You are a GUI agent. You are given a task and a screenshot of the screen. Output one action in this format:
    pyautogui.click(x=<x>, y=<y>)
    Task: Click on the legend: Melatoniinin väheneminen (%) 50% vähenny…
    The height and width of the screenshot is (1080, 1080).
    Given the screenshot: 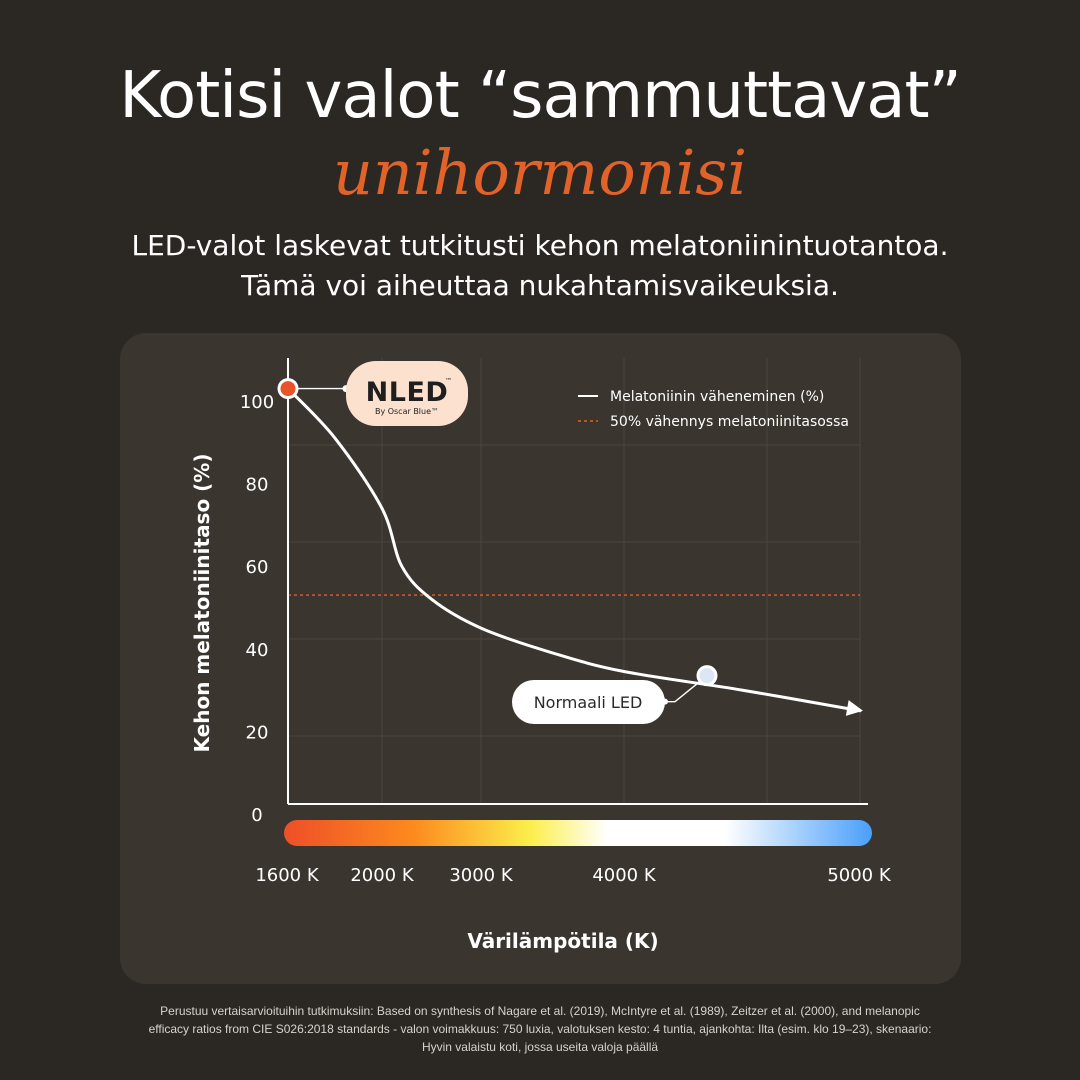 What is the action you would take?
    pyautogui.click(x=713, y=409)
    